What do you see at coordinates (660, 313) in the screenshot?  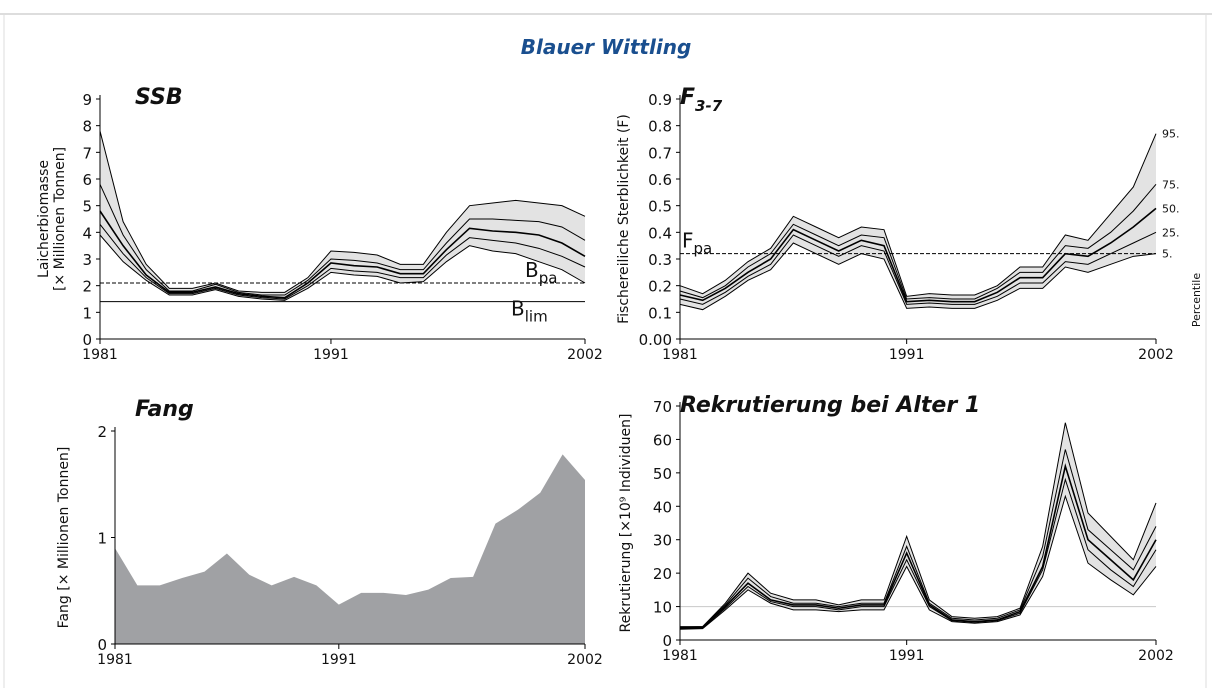 I see `y-tick-label: 0.1` at bounding box center [660, 313].